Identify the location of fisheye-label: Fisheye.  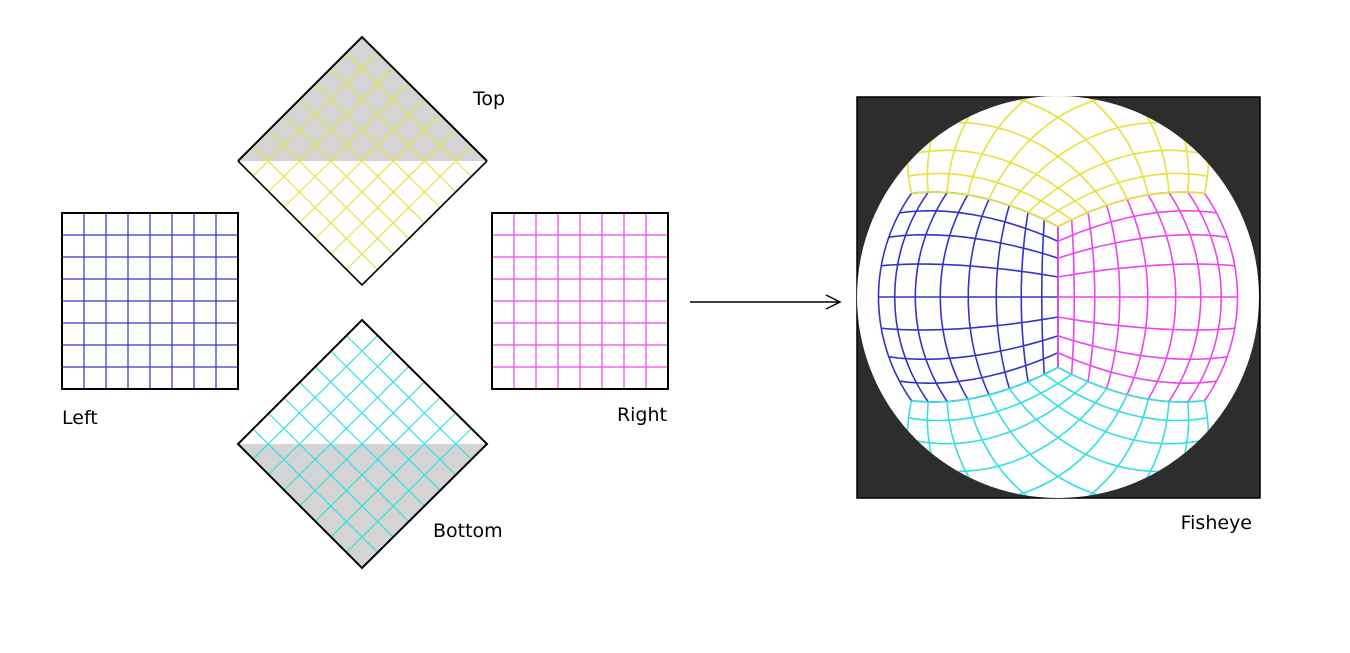
(1216, 523).